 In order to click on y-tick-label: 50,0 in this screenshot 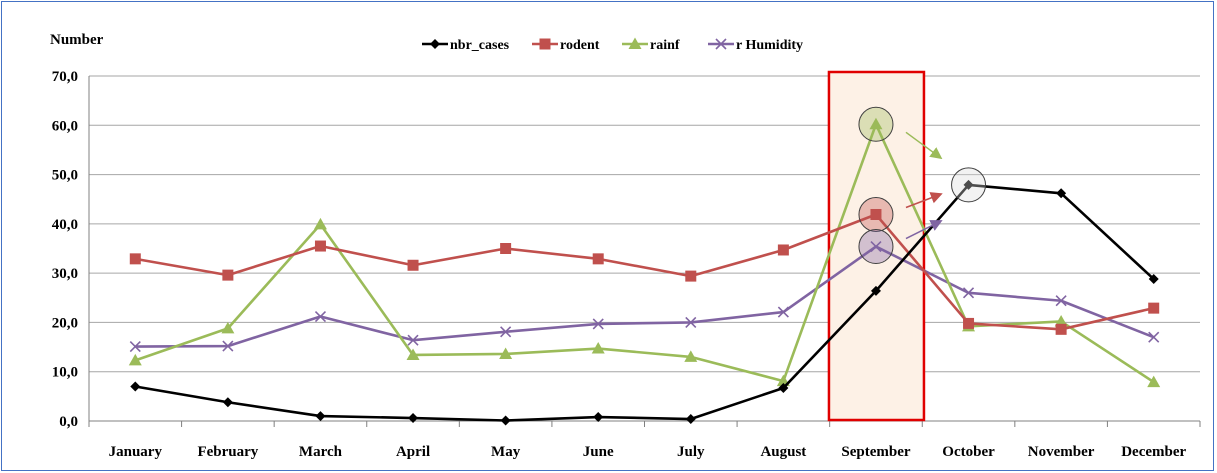, I will do `click(65, 176)`.